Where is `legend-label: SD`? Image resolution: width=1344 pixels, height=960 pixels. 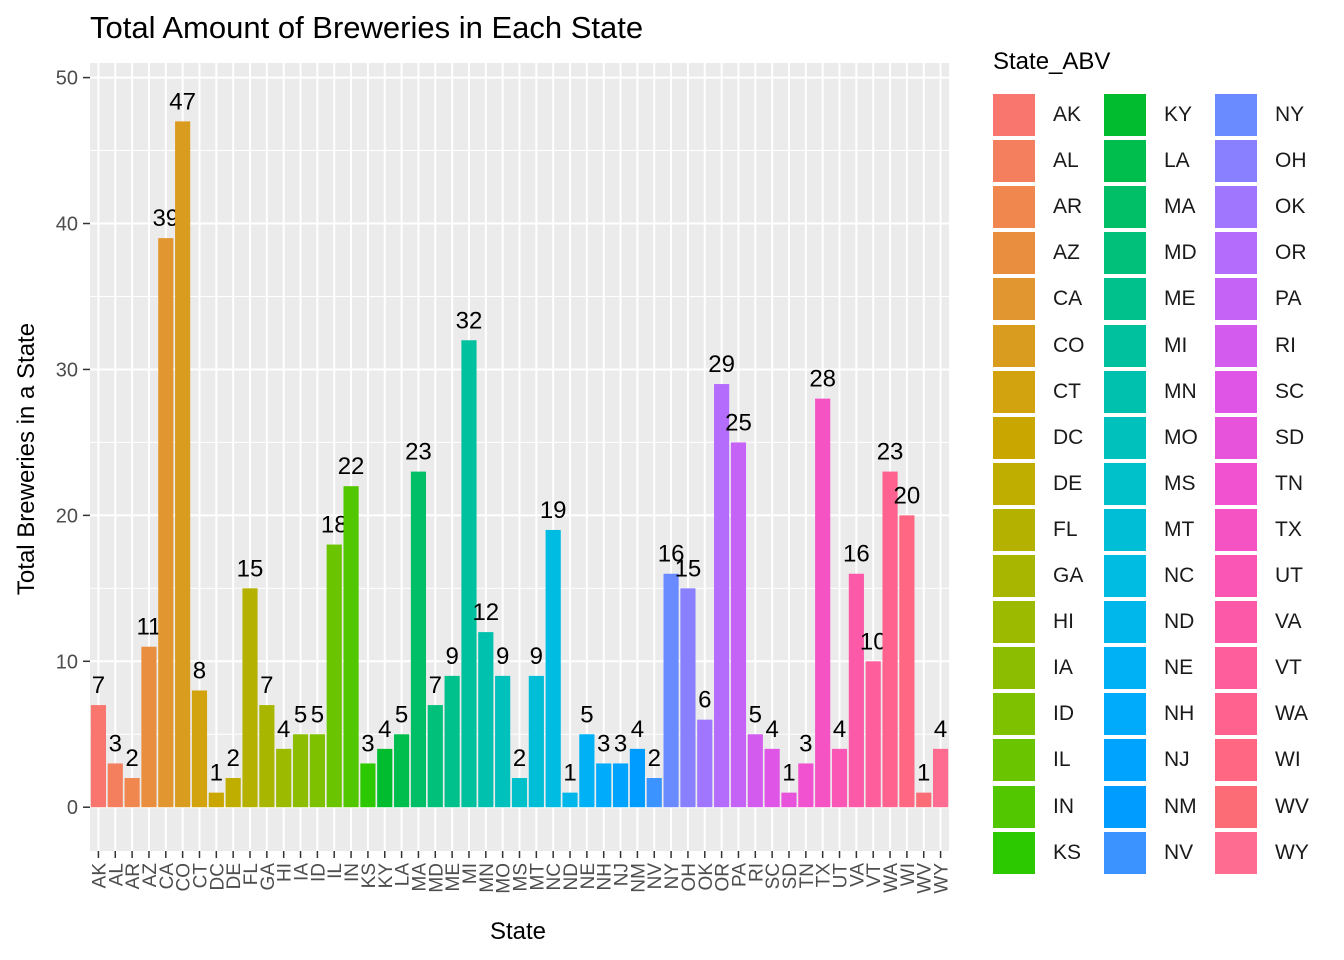 legend-label: SD is located at coordinates (1290, 437).